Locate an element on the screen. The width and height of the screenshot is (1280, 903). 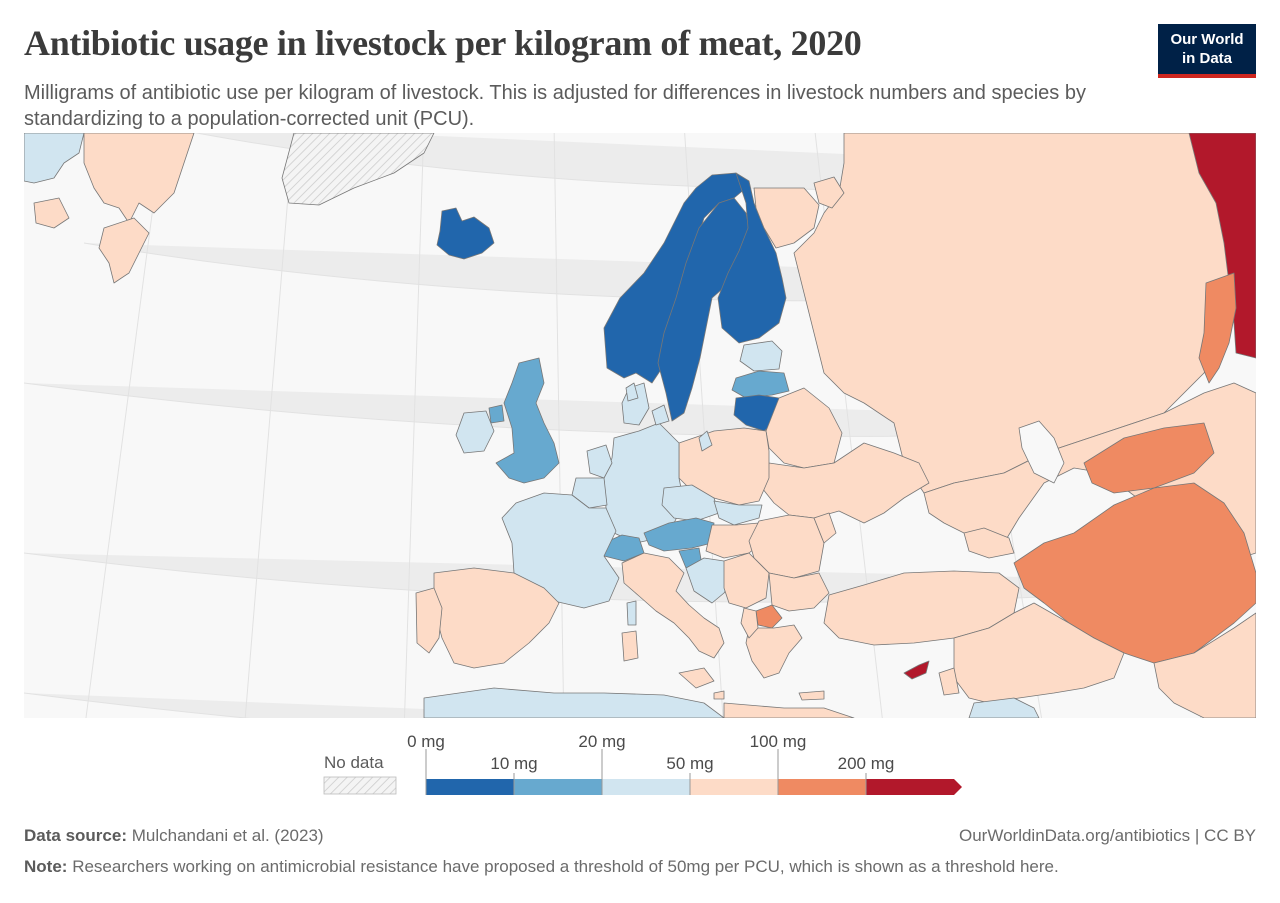
legend-no-data-label: No data is located at coordinates (354, 762).